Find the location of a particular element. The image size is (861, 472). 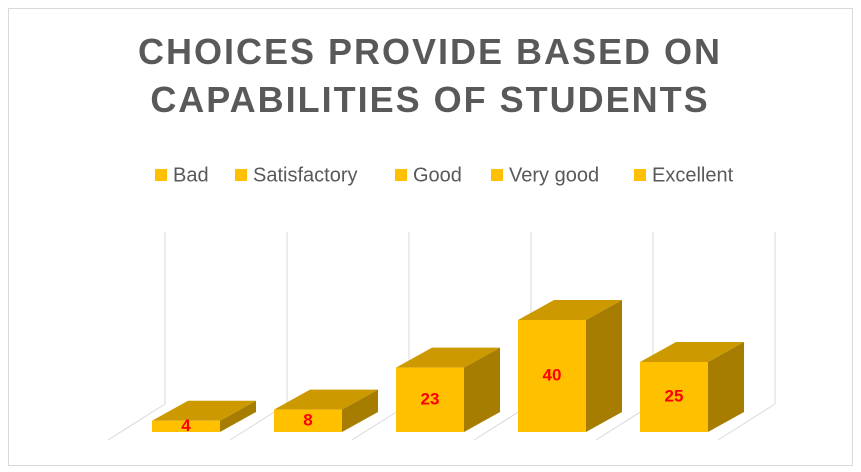

legend-label: Excellent is located at coordinates (693, 175).